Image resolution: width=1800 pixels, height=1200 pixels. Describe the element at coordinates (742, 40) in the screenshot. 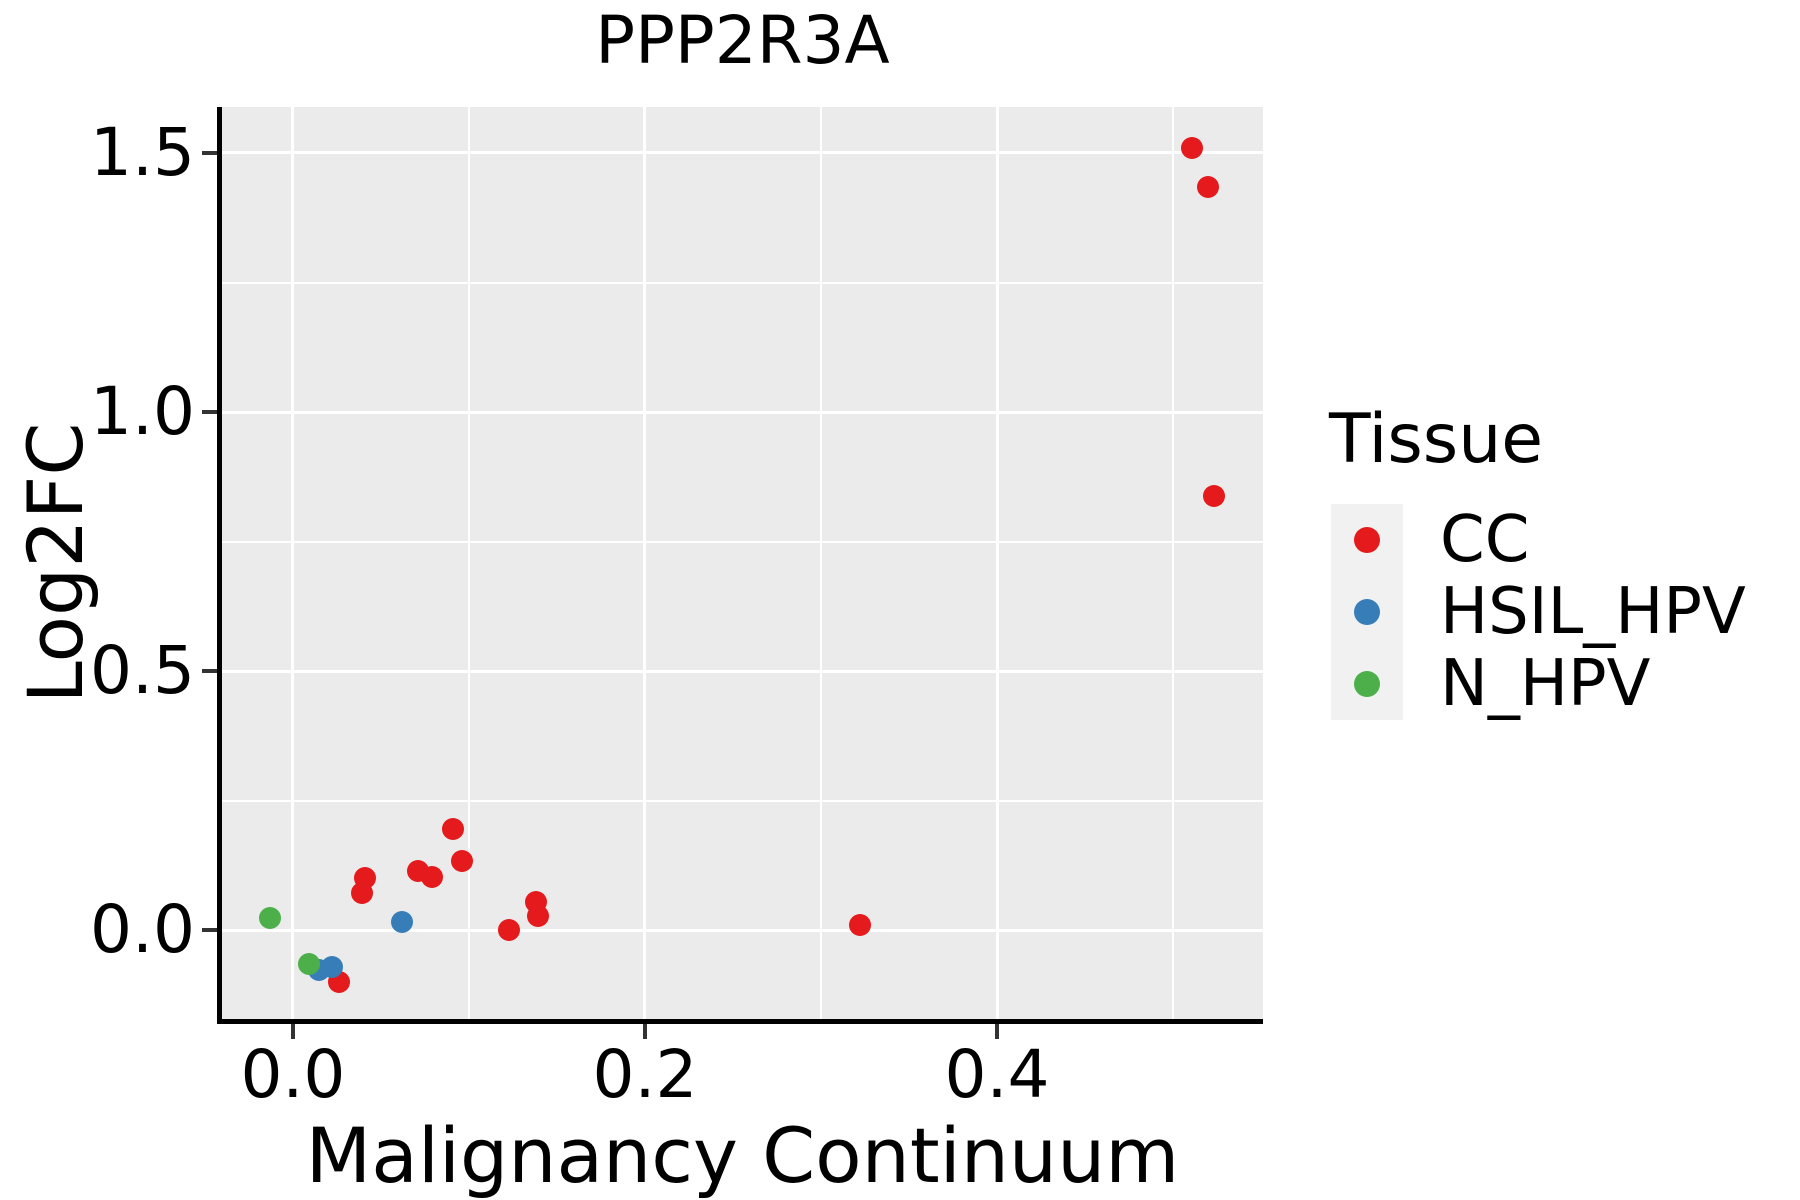

I see `plot-title: PPP2R3A` at that location.